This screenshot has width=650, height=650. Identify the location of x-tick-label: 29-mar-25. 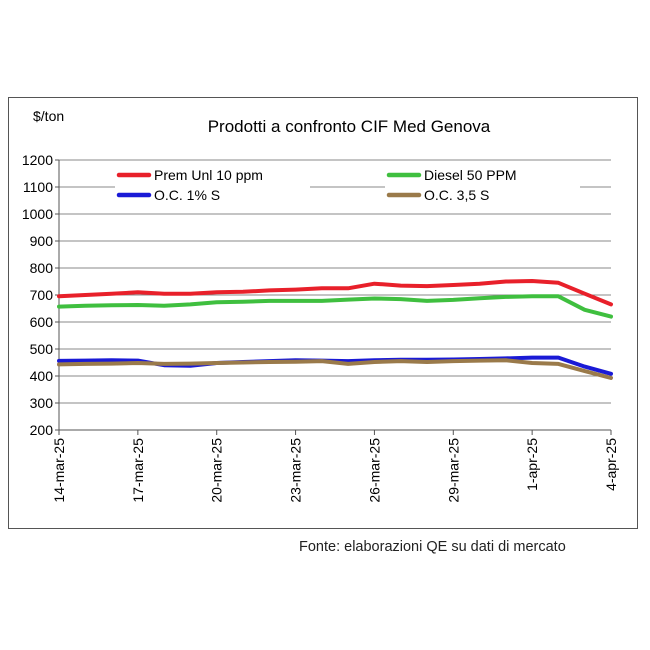
(453, 470).